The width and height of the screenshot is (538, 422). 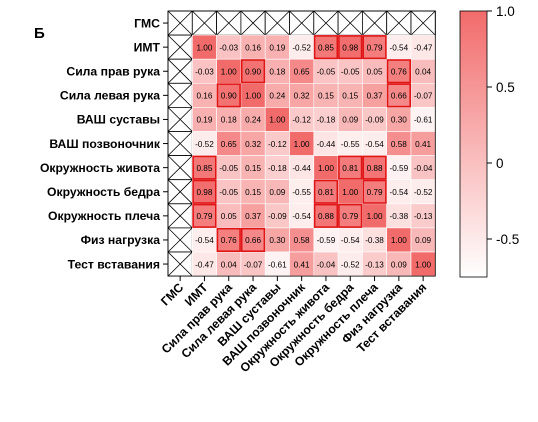 I want to click on row-label: ВАШ суставы, so click(x=118, y=120).